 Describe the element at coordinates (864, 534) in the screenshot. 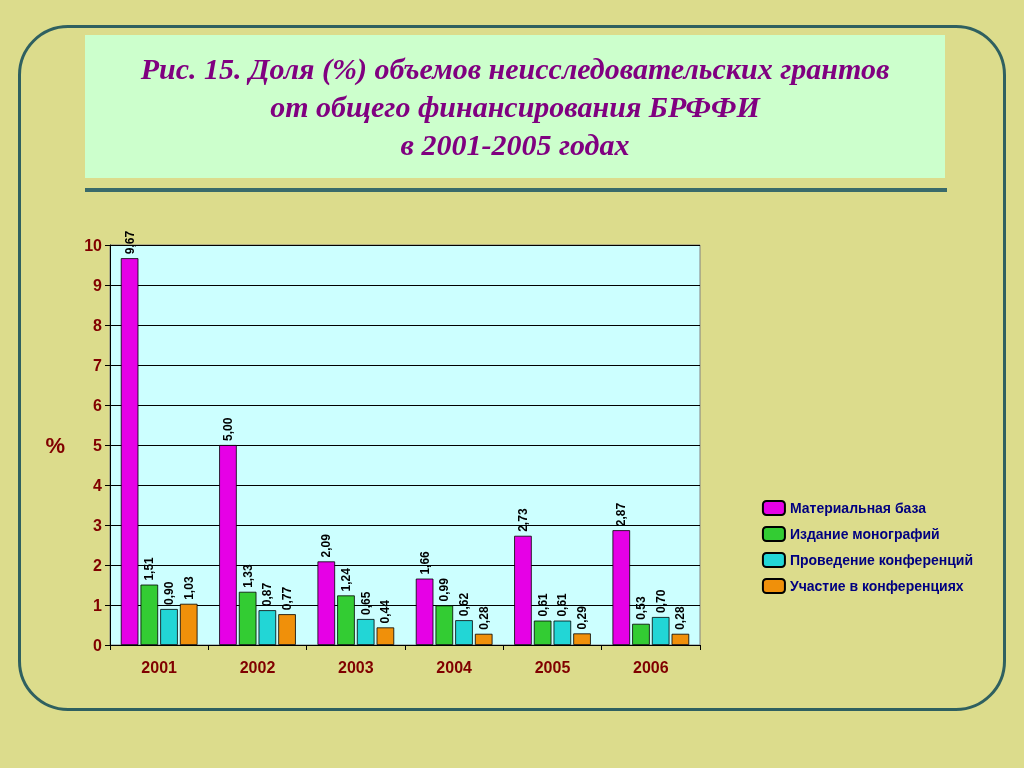

I see `legend-label: Издание монографий` at that location.